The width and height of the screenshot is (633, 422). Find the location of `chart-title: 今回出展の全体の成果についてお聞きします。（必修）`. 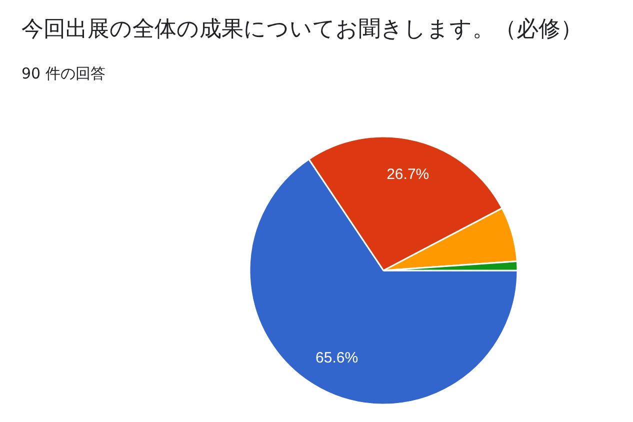

chart-title: 今回出展の全体の成果についてお聞きします。（必修） is located at coordinates (302, 29).